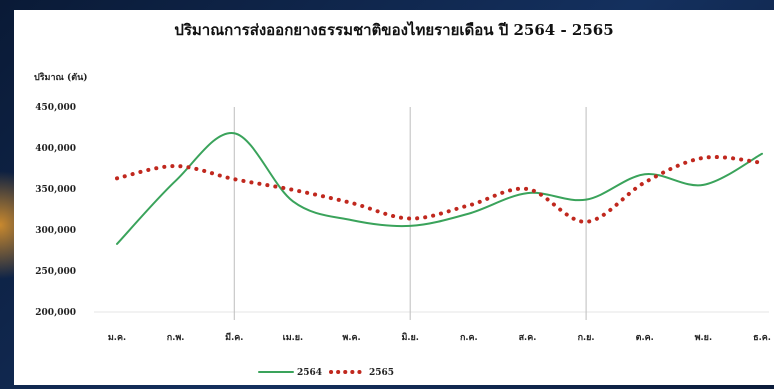 Image resolution: width=774 pixels, height=389 pixels. Describe the element at coordinates (293, 338) in the screenshot. I see `x-tick-label: เม.ย.` at that location.